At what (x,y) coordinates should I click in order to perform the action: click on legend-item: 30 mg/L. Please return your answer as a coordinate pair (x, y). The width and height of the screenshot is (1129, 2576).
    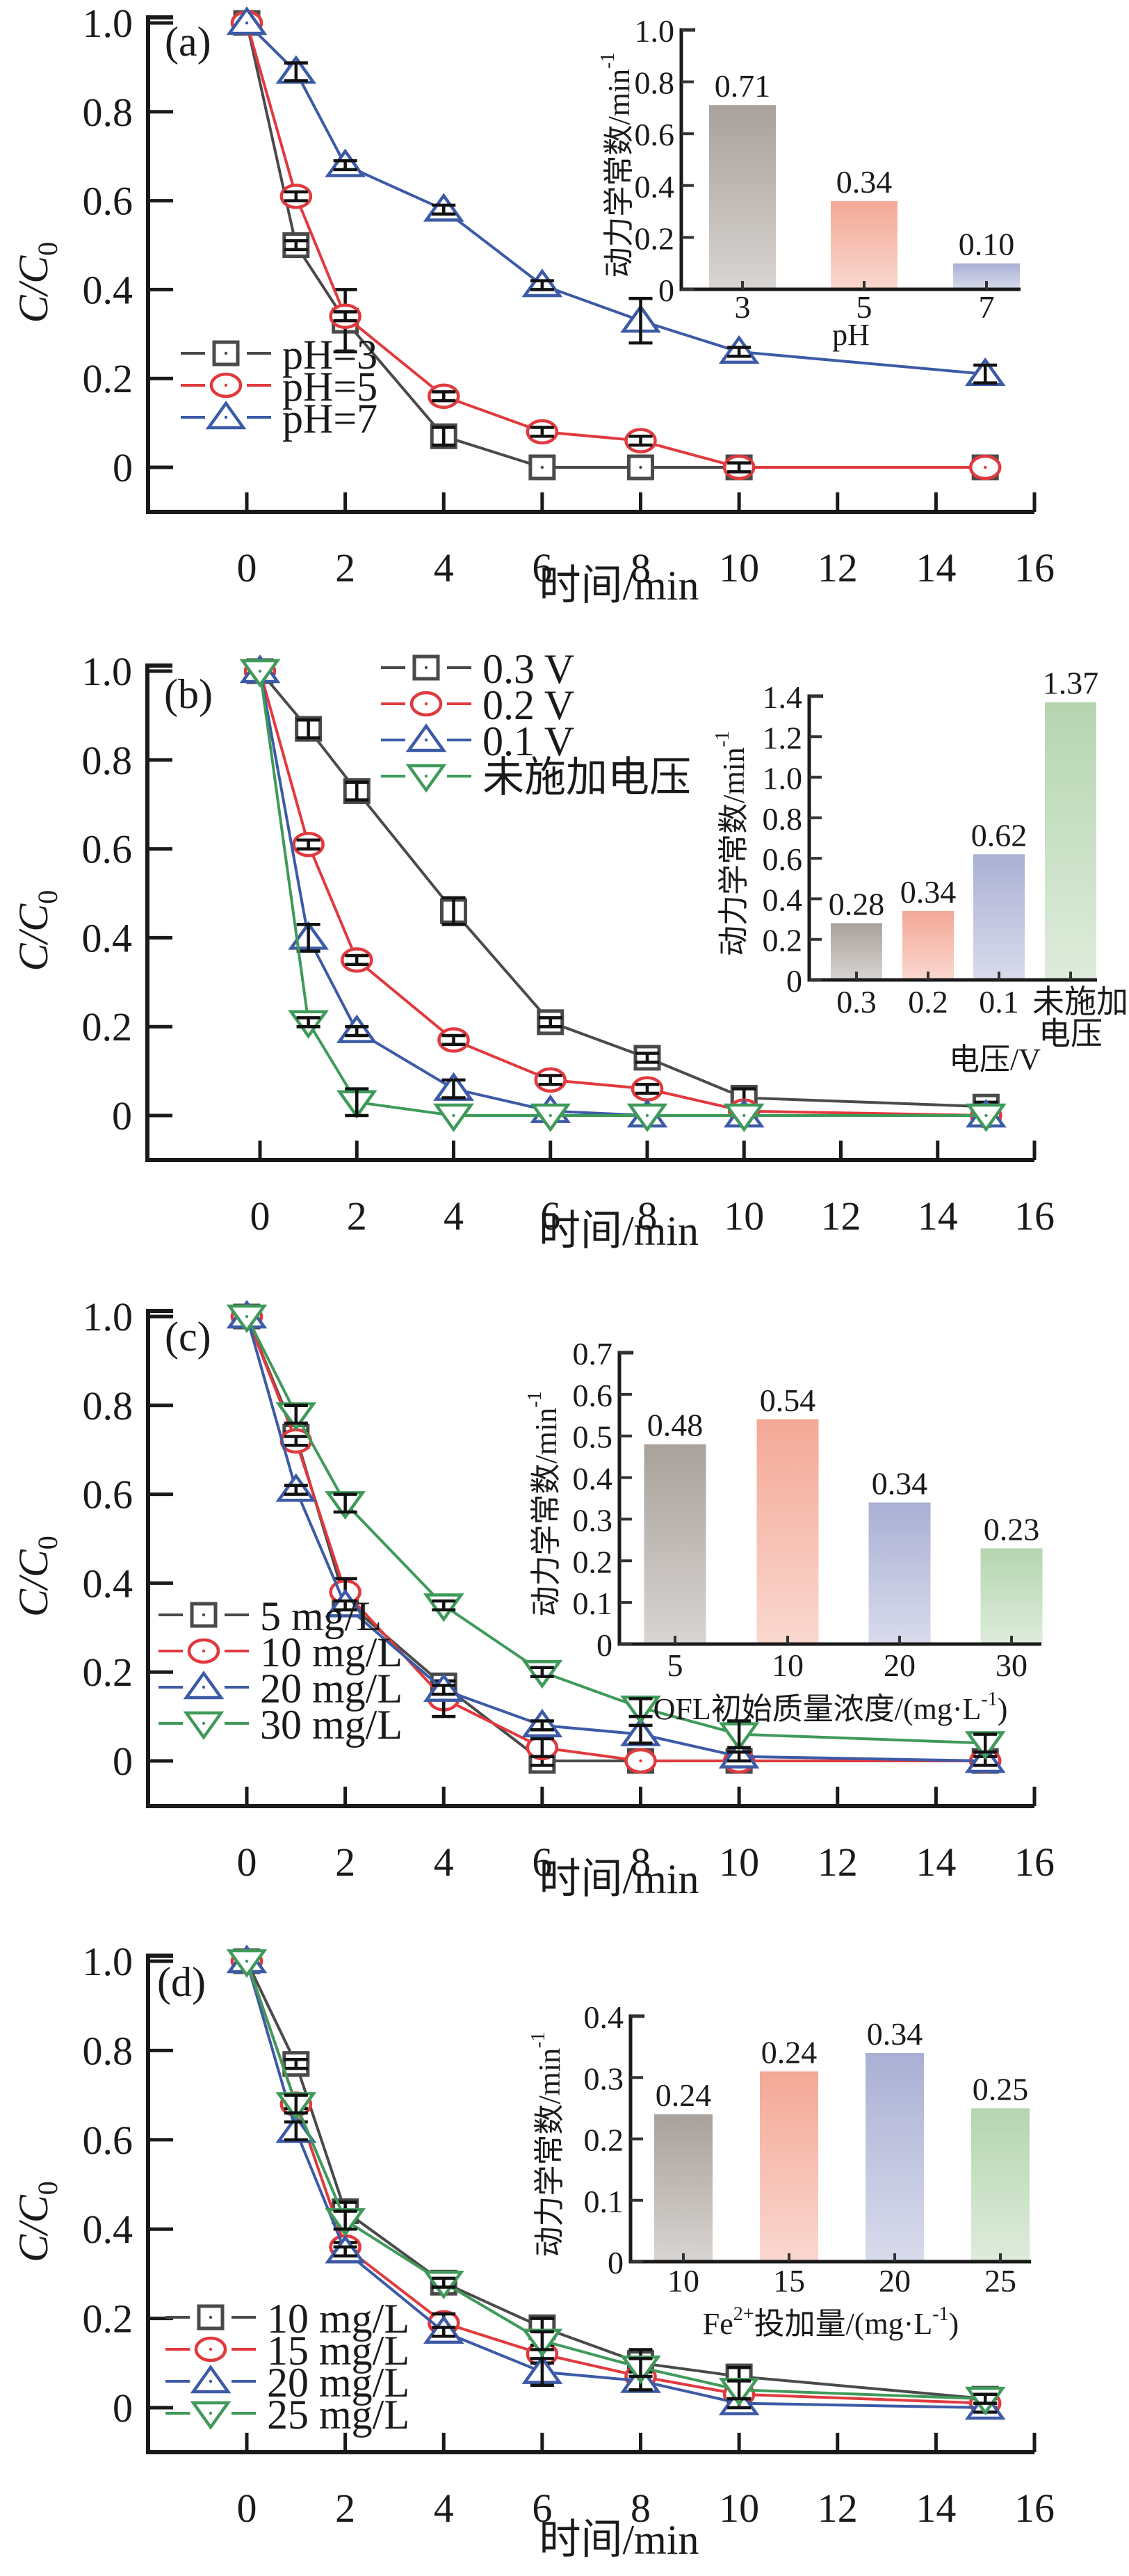
    Looking at the image, I should click on (281, 1725).